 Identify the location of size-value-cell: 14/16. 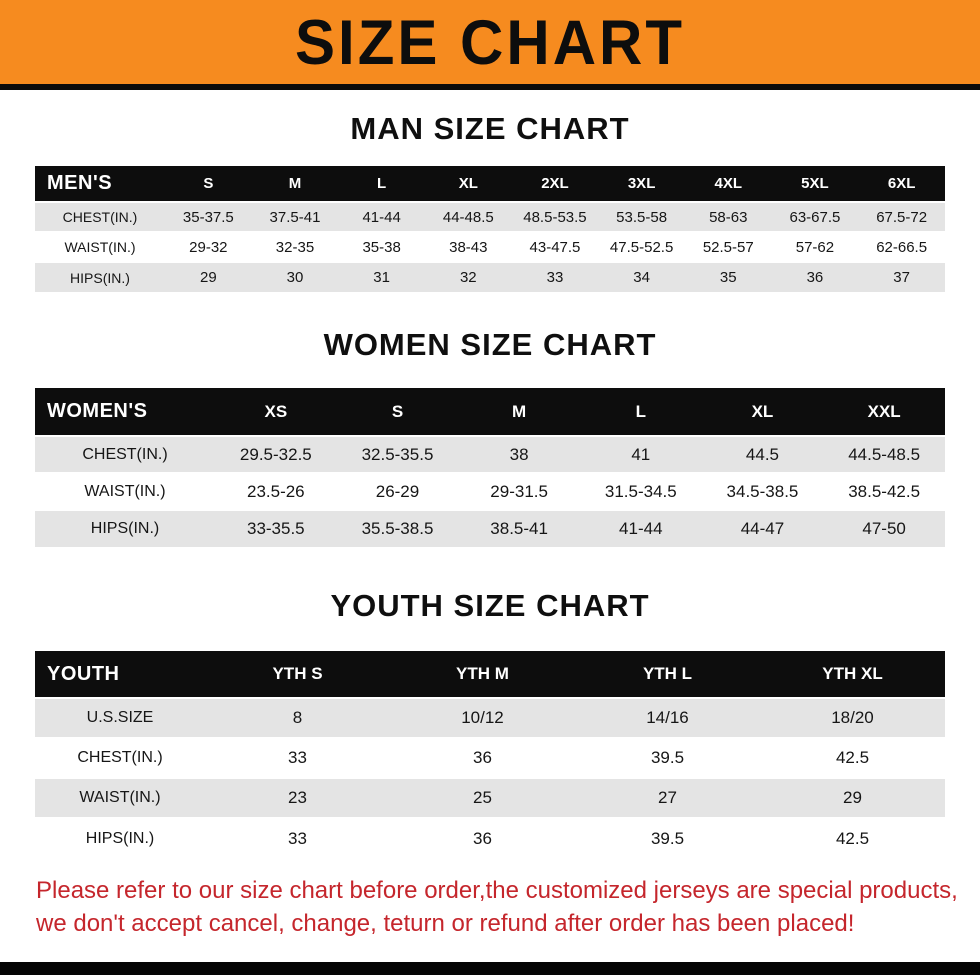
(667, 717).